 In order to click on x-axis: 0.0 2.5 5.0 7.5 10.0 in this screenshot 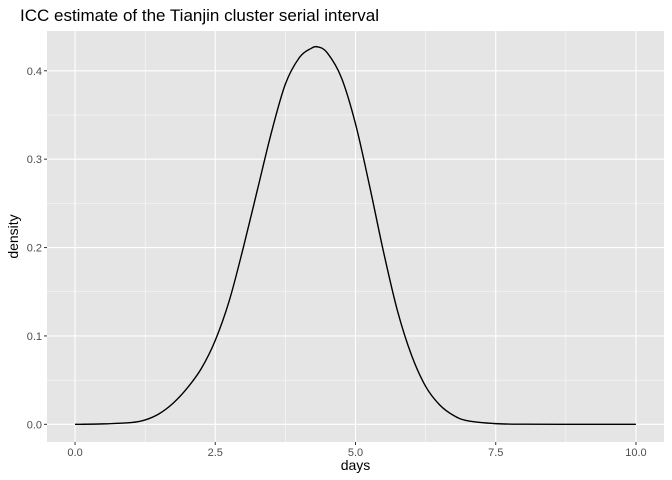, I will do `click(357, 450)`.